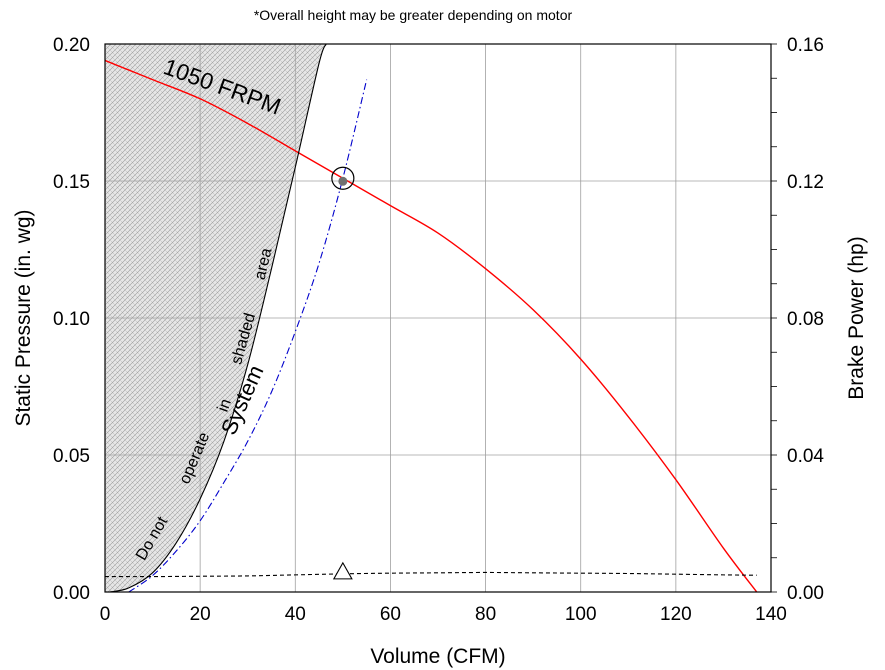 The height and width of the screenshot is (670, 885). Describe the element at coordinates (71, 593) in the screenshot. I see `y-tick-label: 0.00` at that location.